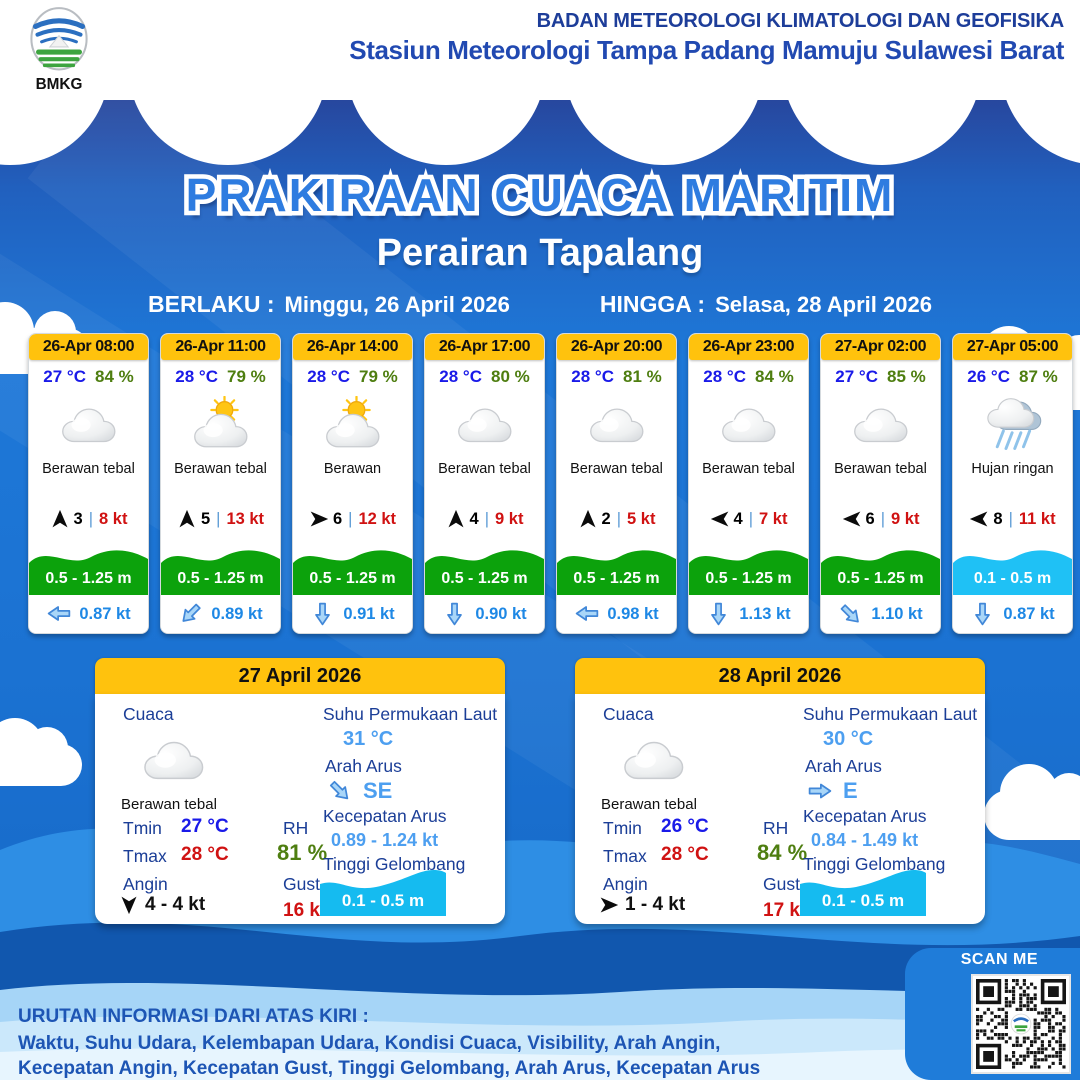  What do you see at coordinates (193, 1016) in the screenshot?
I see `legend-heading: URUTAN INFORMASI DARI ATAS KIRI :` at bounding box center [193, 1016].